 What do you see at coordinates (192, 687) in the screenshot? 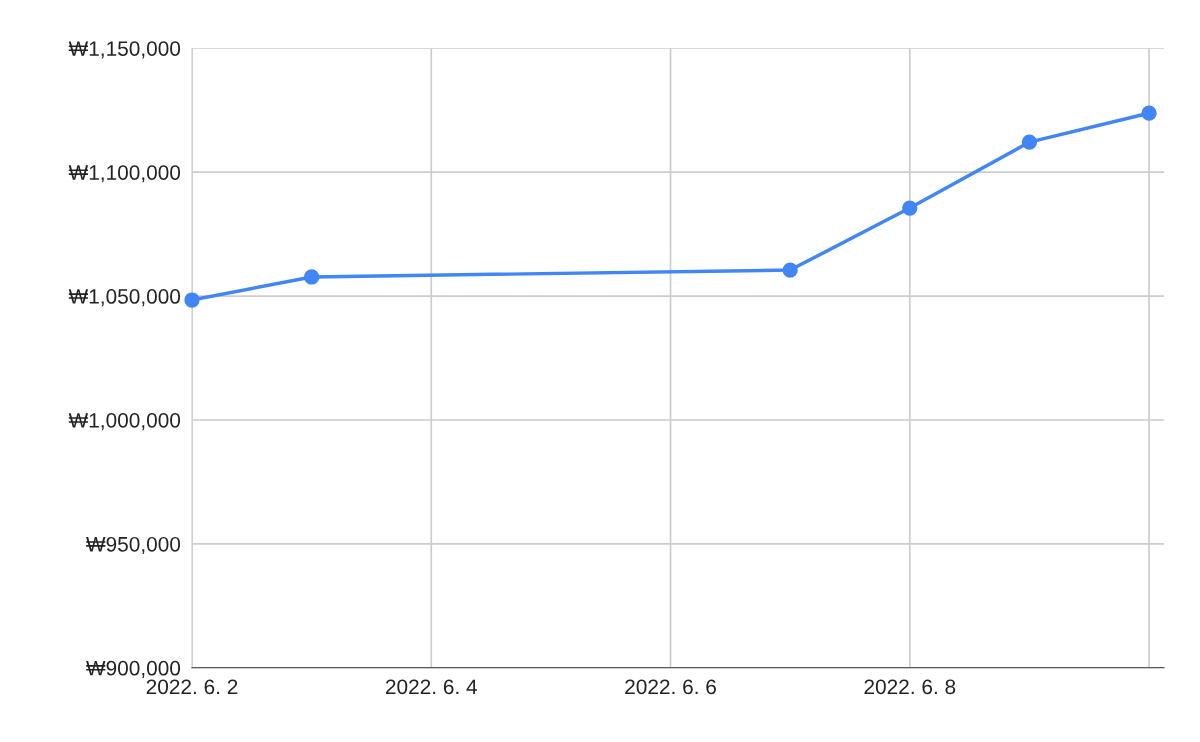
I see `x-tick-label: 2022. 6. 2` at bounding box center [192, 687].